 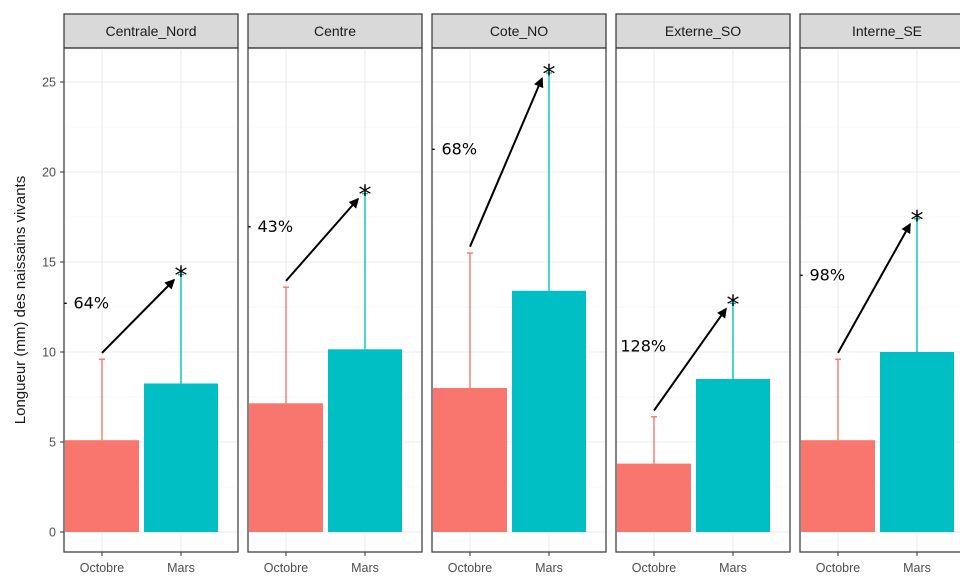 I want to click on y-tick-label: 25, so click(x=49, y=83).